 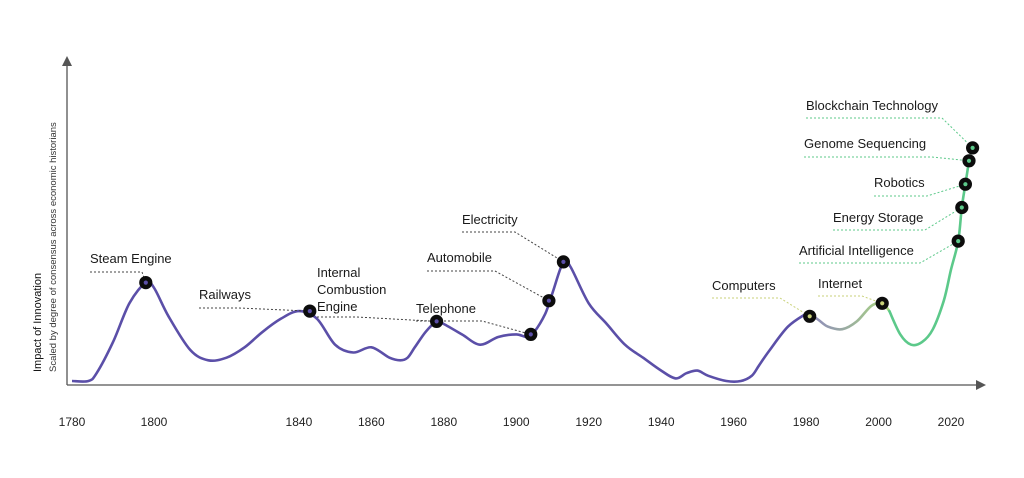 What do you see at coordinates (154, 422) in the screenshot?
I see `x-tick-label: 1800` at bounding box center [154, 422].